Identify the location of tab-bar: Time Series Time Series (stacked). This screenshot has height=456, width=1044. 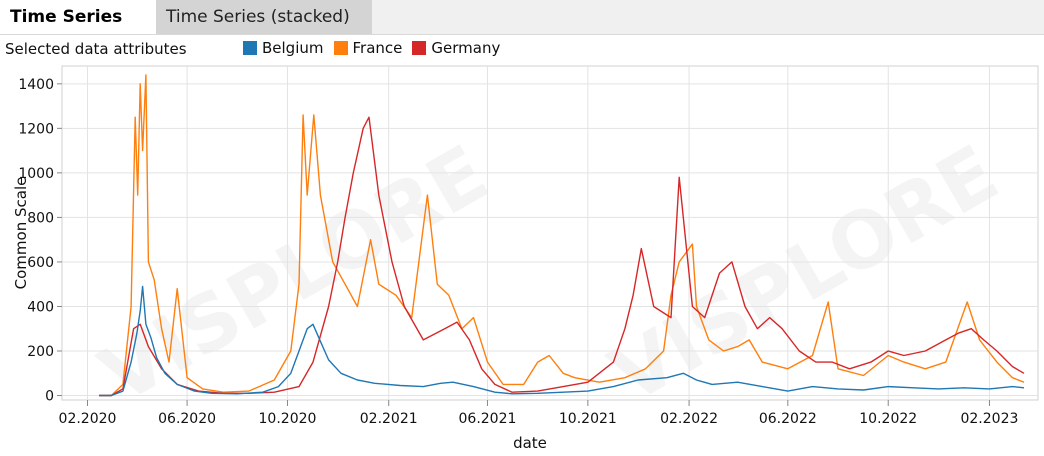
(522, 17).